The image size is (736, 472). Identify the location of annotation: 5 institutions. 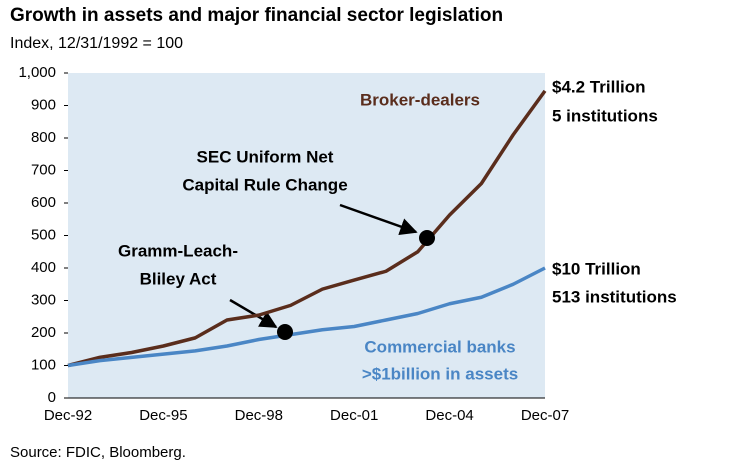
(605, 115).